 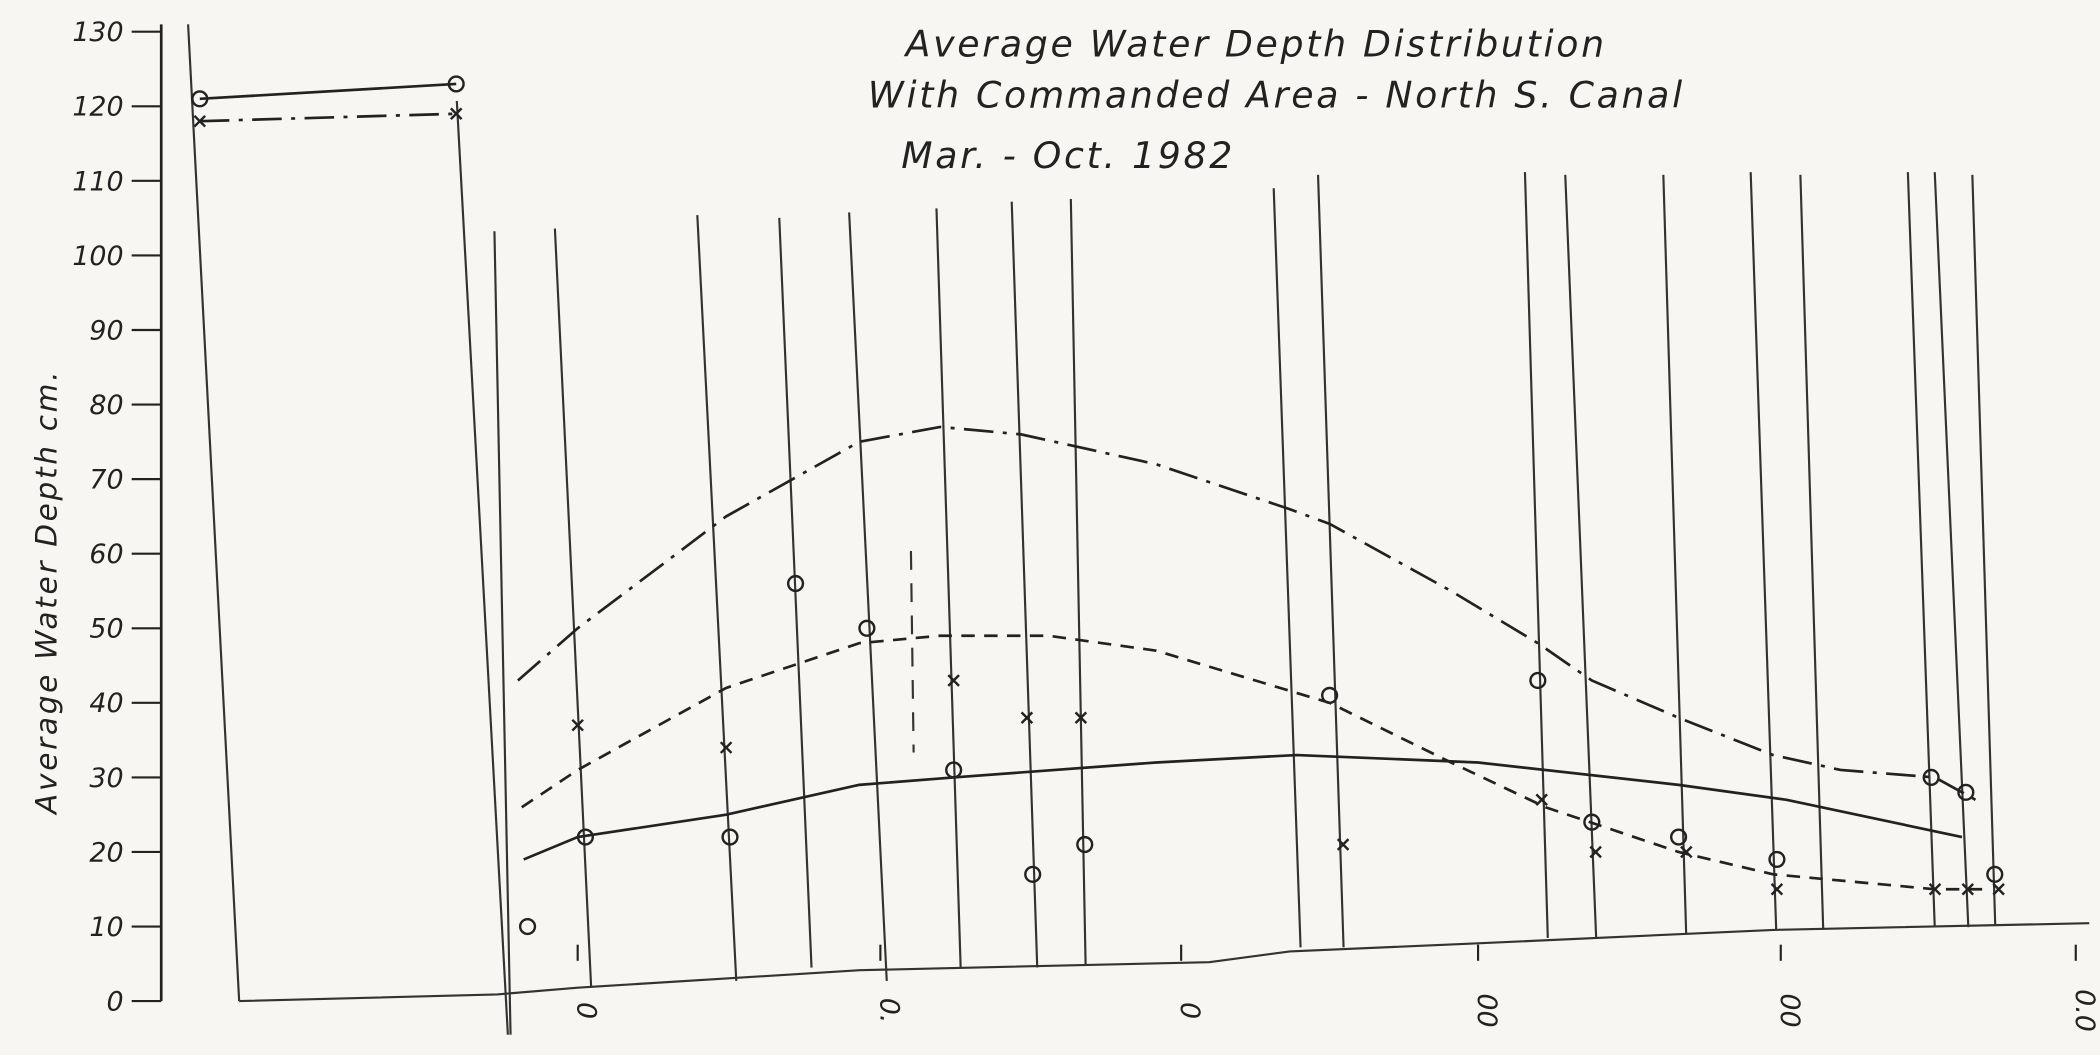 What do you see at coordinates (1276, 95) in the screenshot?
I see `chart-title: With Commanded Area - North S. Canal` at bounding box center [1276, 95].